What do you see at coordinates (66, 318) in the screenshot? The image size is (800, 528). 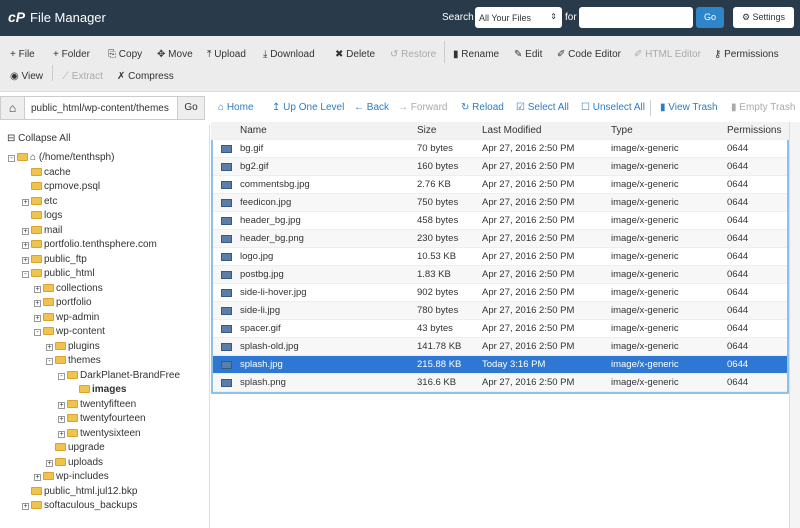 I see `tree-item-wp-admin: + wp-admin` at bounding box center [66, 318].